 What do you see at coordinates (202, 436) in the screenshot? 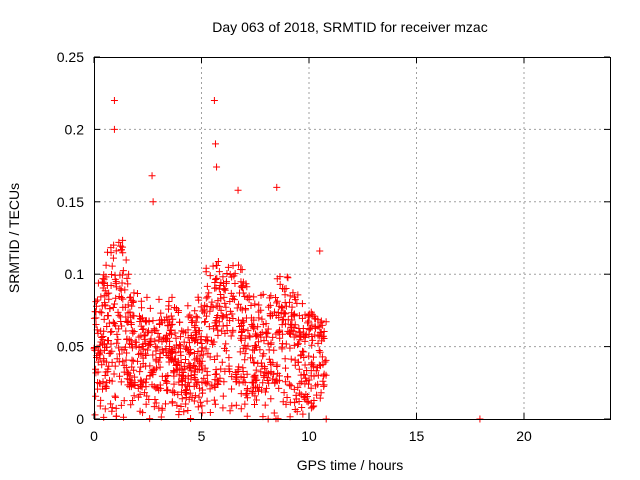
I see `x-tick-label: 5` at bounding box center [202, 436].